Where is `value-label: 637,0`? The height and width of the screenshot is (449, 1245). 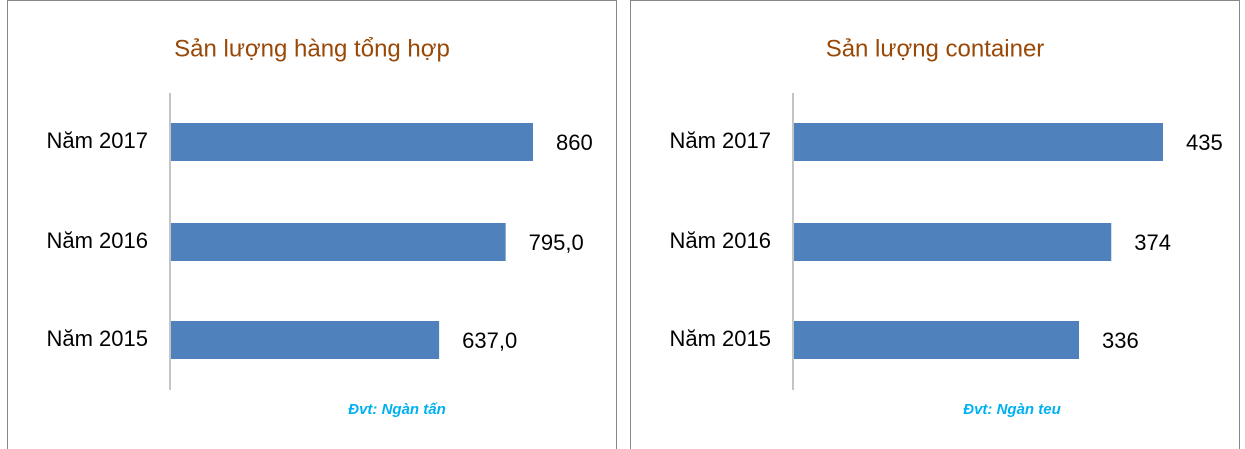
value-label: 637,0 is located at coordinates (489, 340).